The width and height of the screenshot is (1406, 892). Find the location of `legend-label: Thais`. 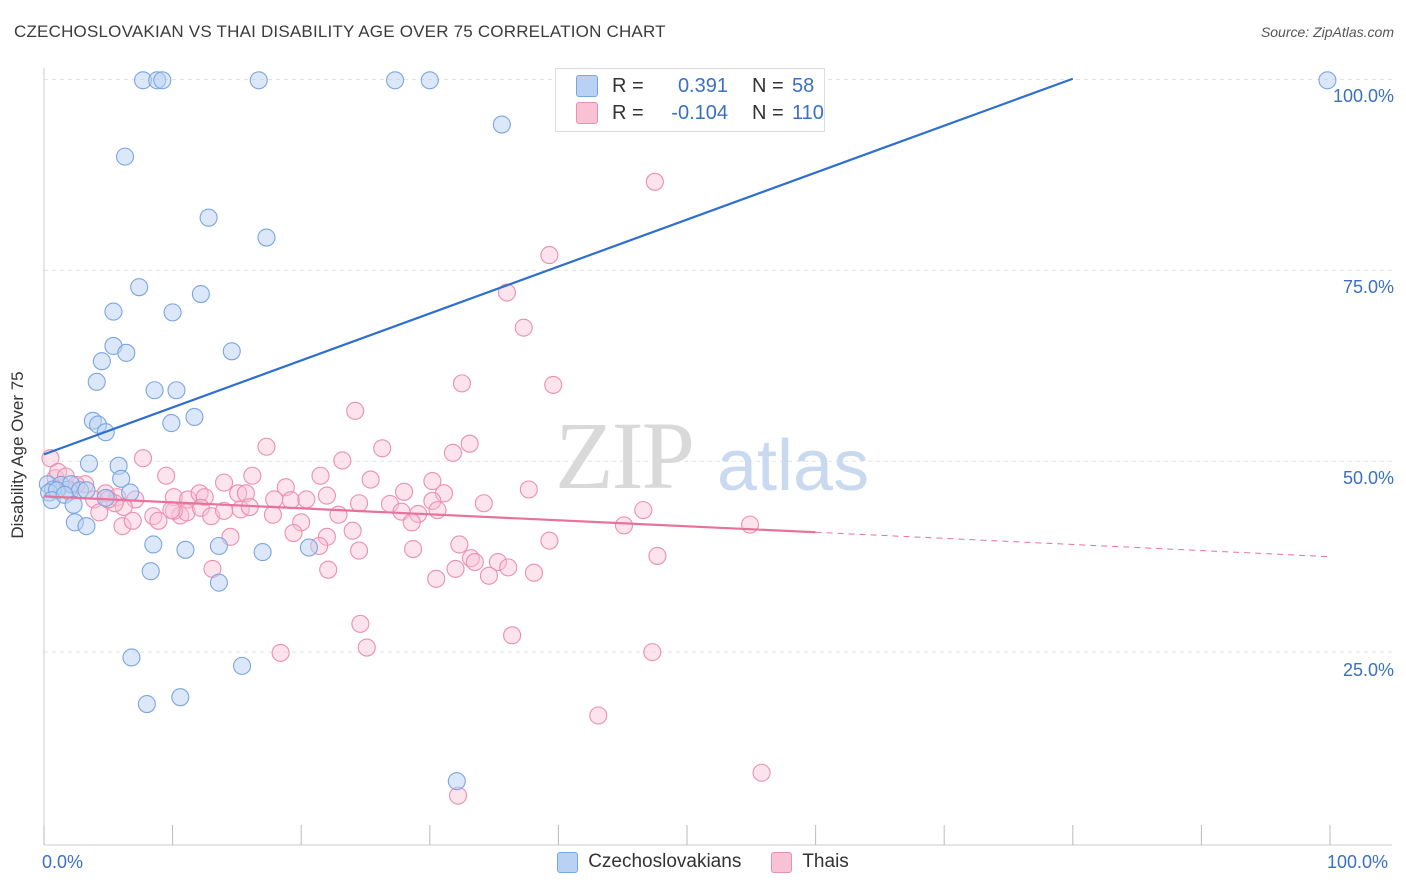

legend-label: Thais is located at coordinates (825, 861).